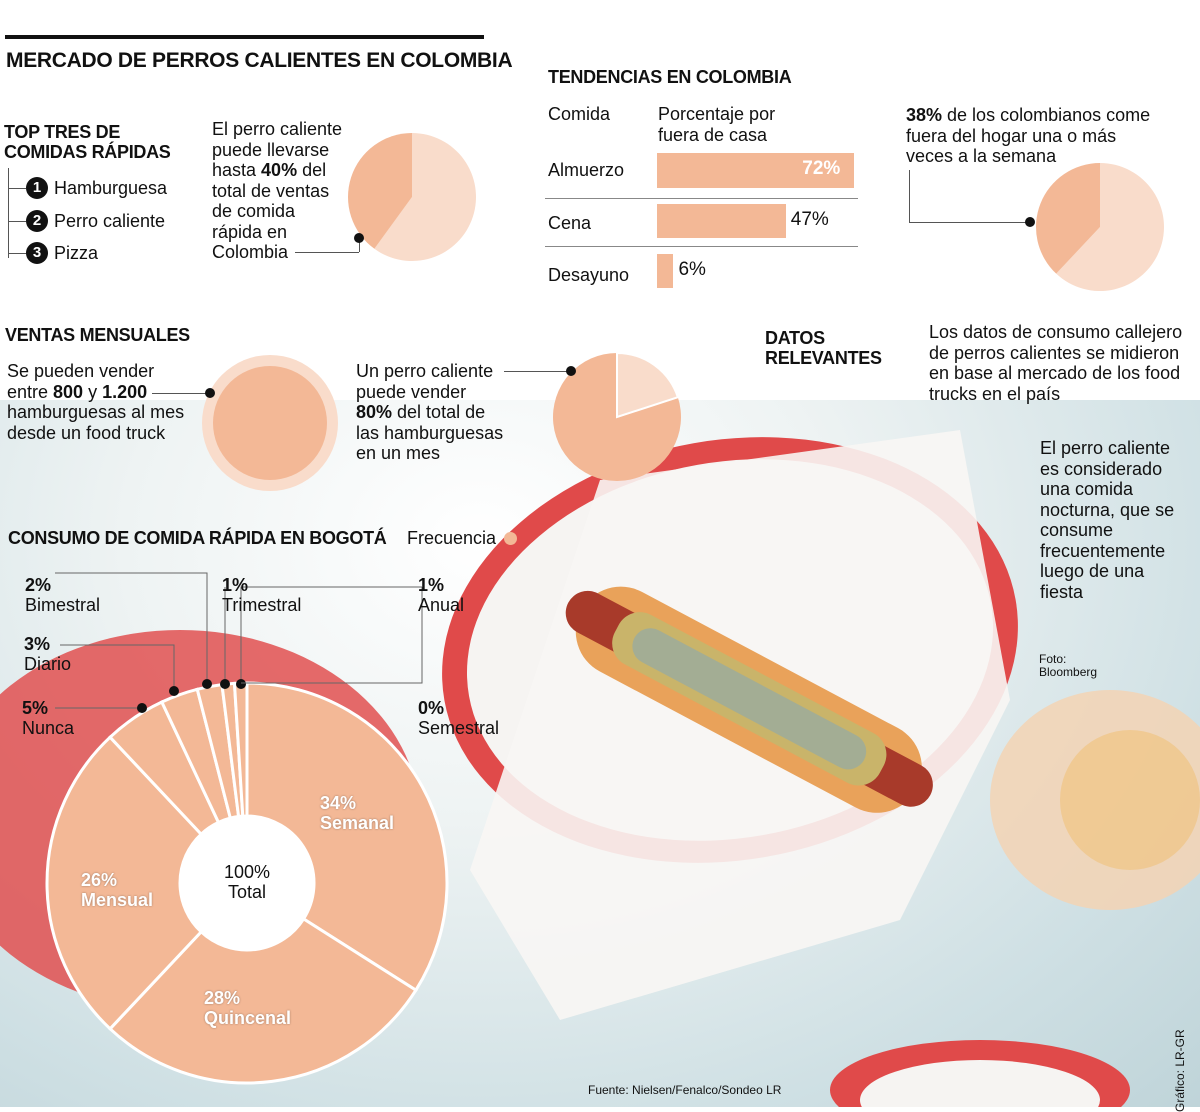 The width and height of the screenshot is (1200, 1112). I want to click on text: entre, so click(30, 391).